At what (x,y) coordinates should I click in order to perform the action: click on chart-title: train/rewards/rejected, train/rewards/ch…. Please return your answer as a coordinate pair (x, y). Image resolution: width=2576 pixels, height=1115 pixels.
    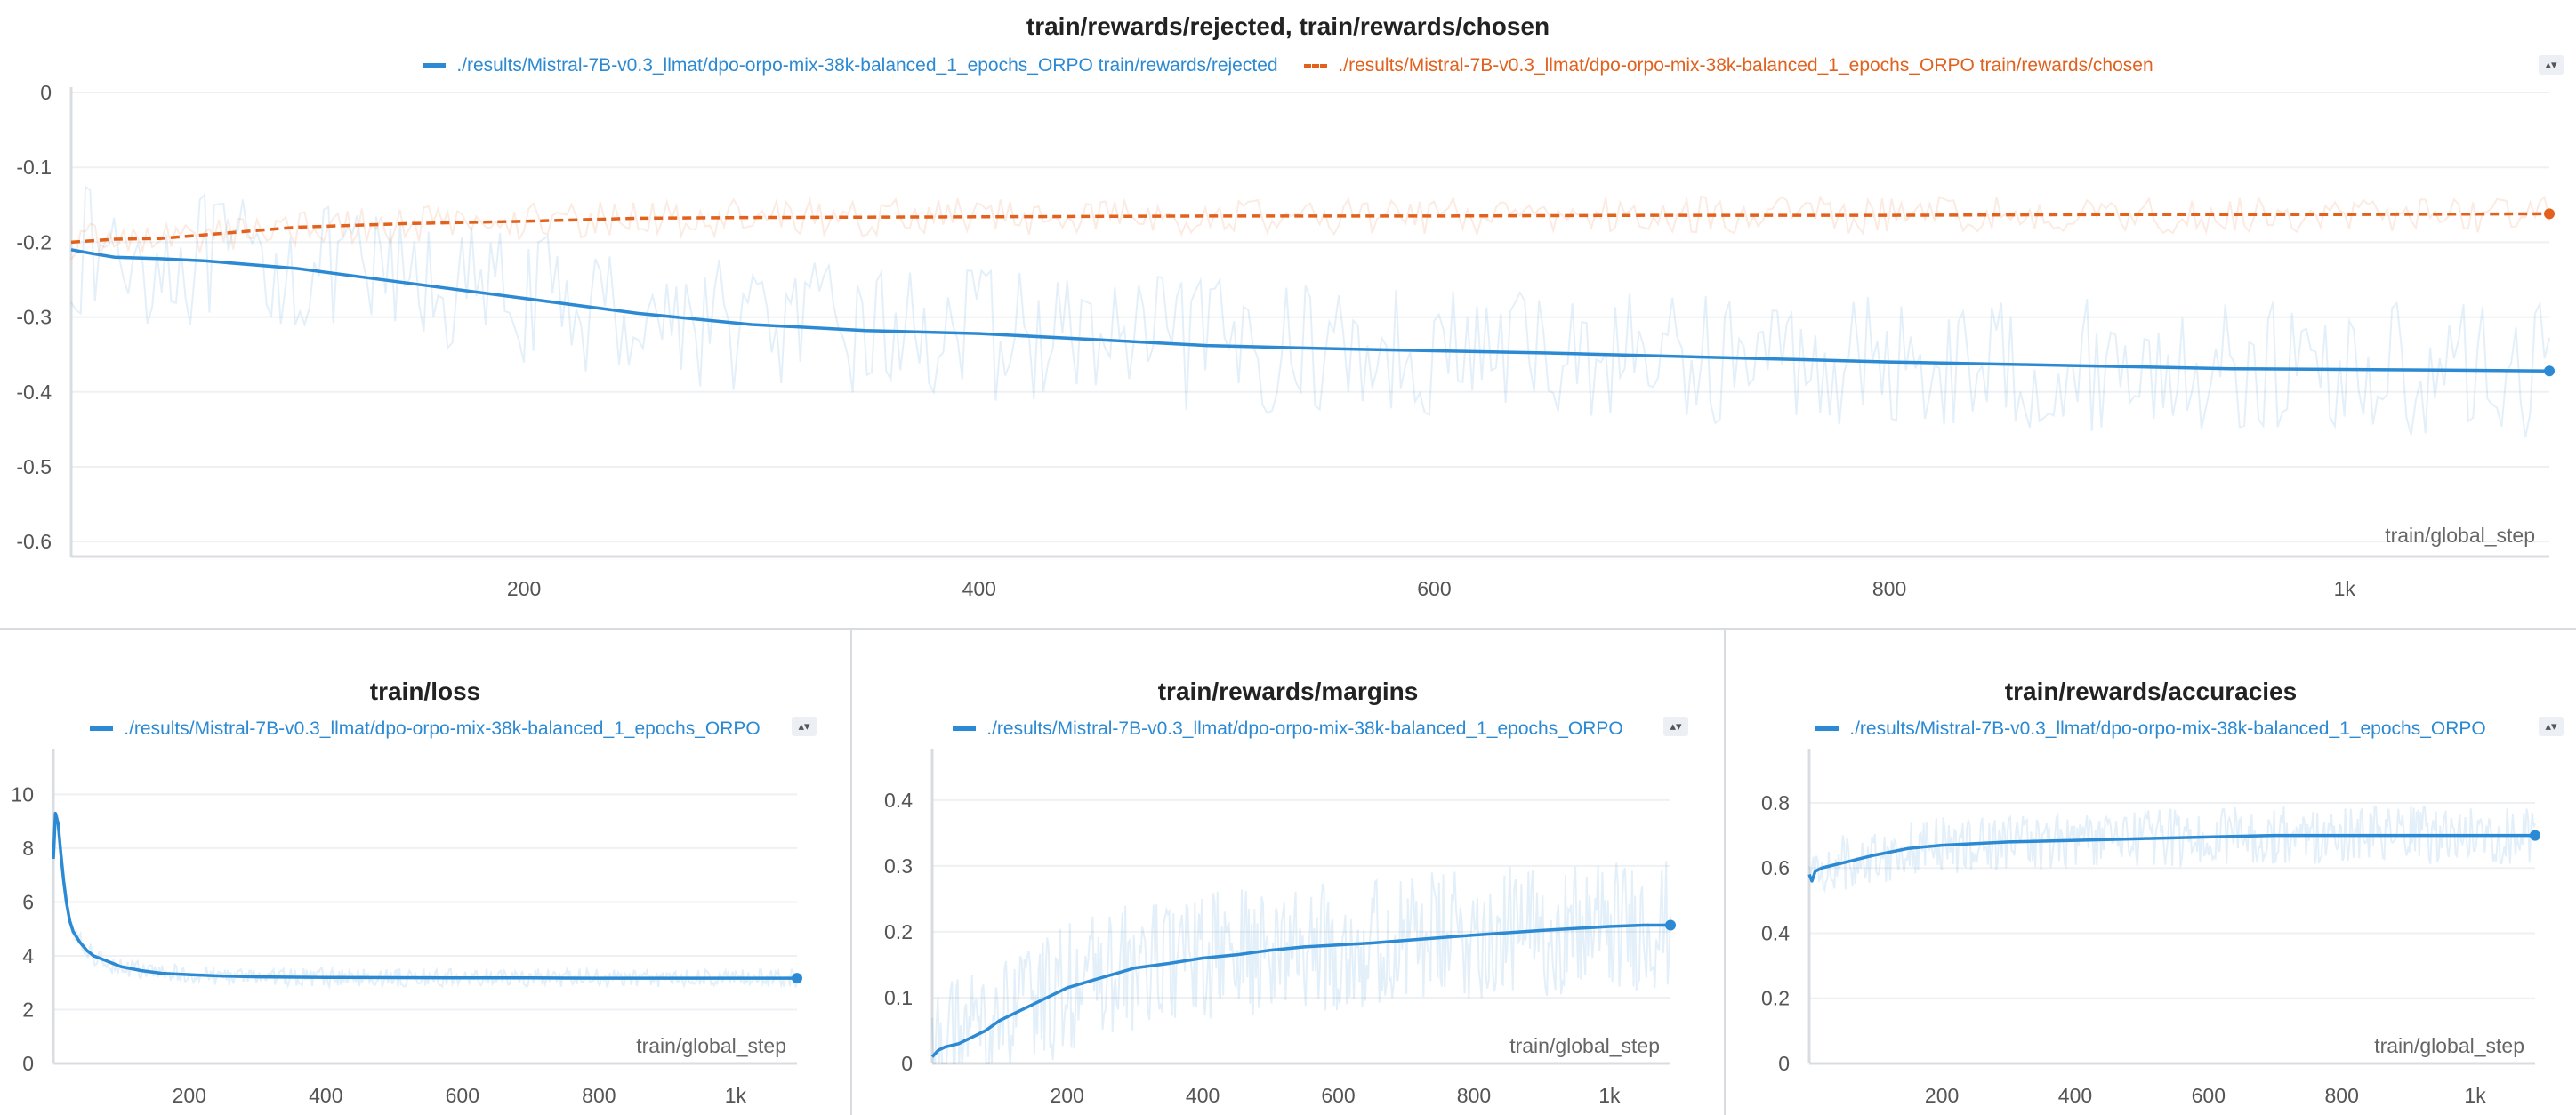
    Looking at the image, I should click on (1288, 26).